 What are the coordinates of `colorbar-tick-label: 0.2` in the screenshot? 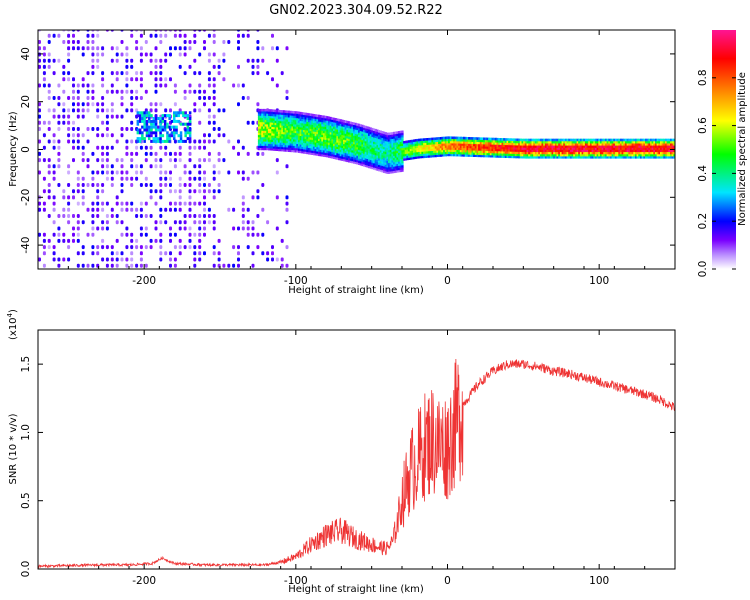 It's located at (703, 221).